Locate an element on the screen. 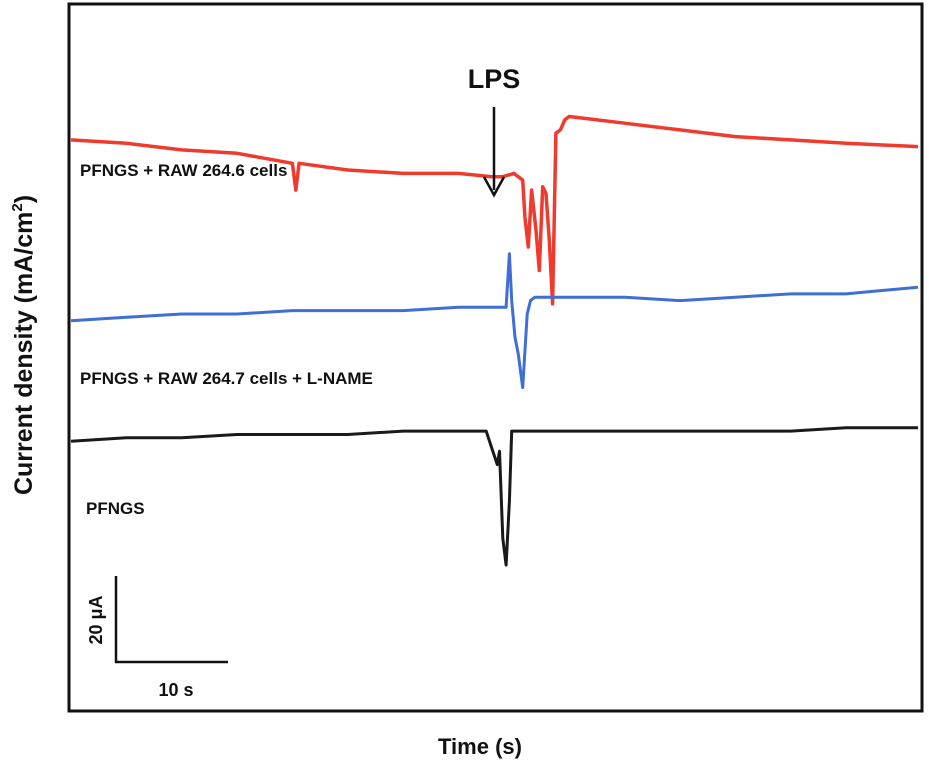 This screenshot has width=929, height=764. y-axis-label-main: Current density (mA/cm is located at coordinates (24, 353).